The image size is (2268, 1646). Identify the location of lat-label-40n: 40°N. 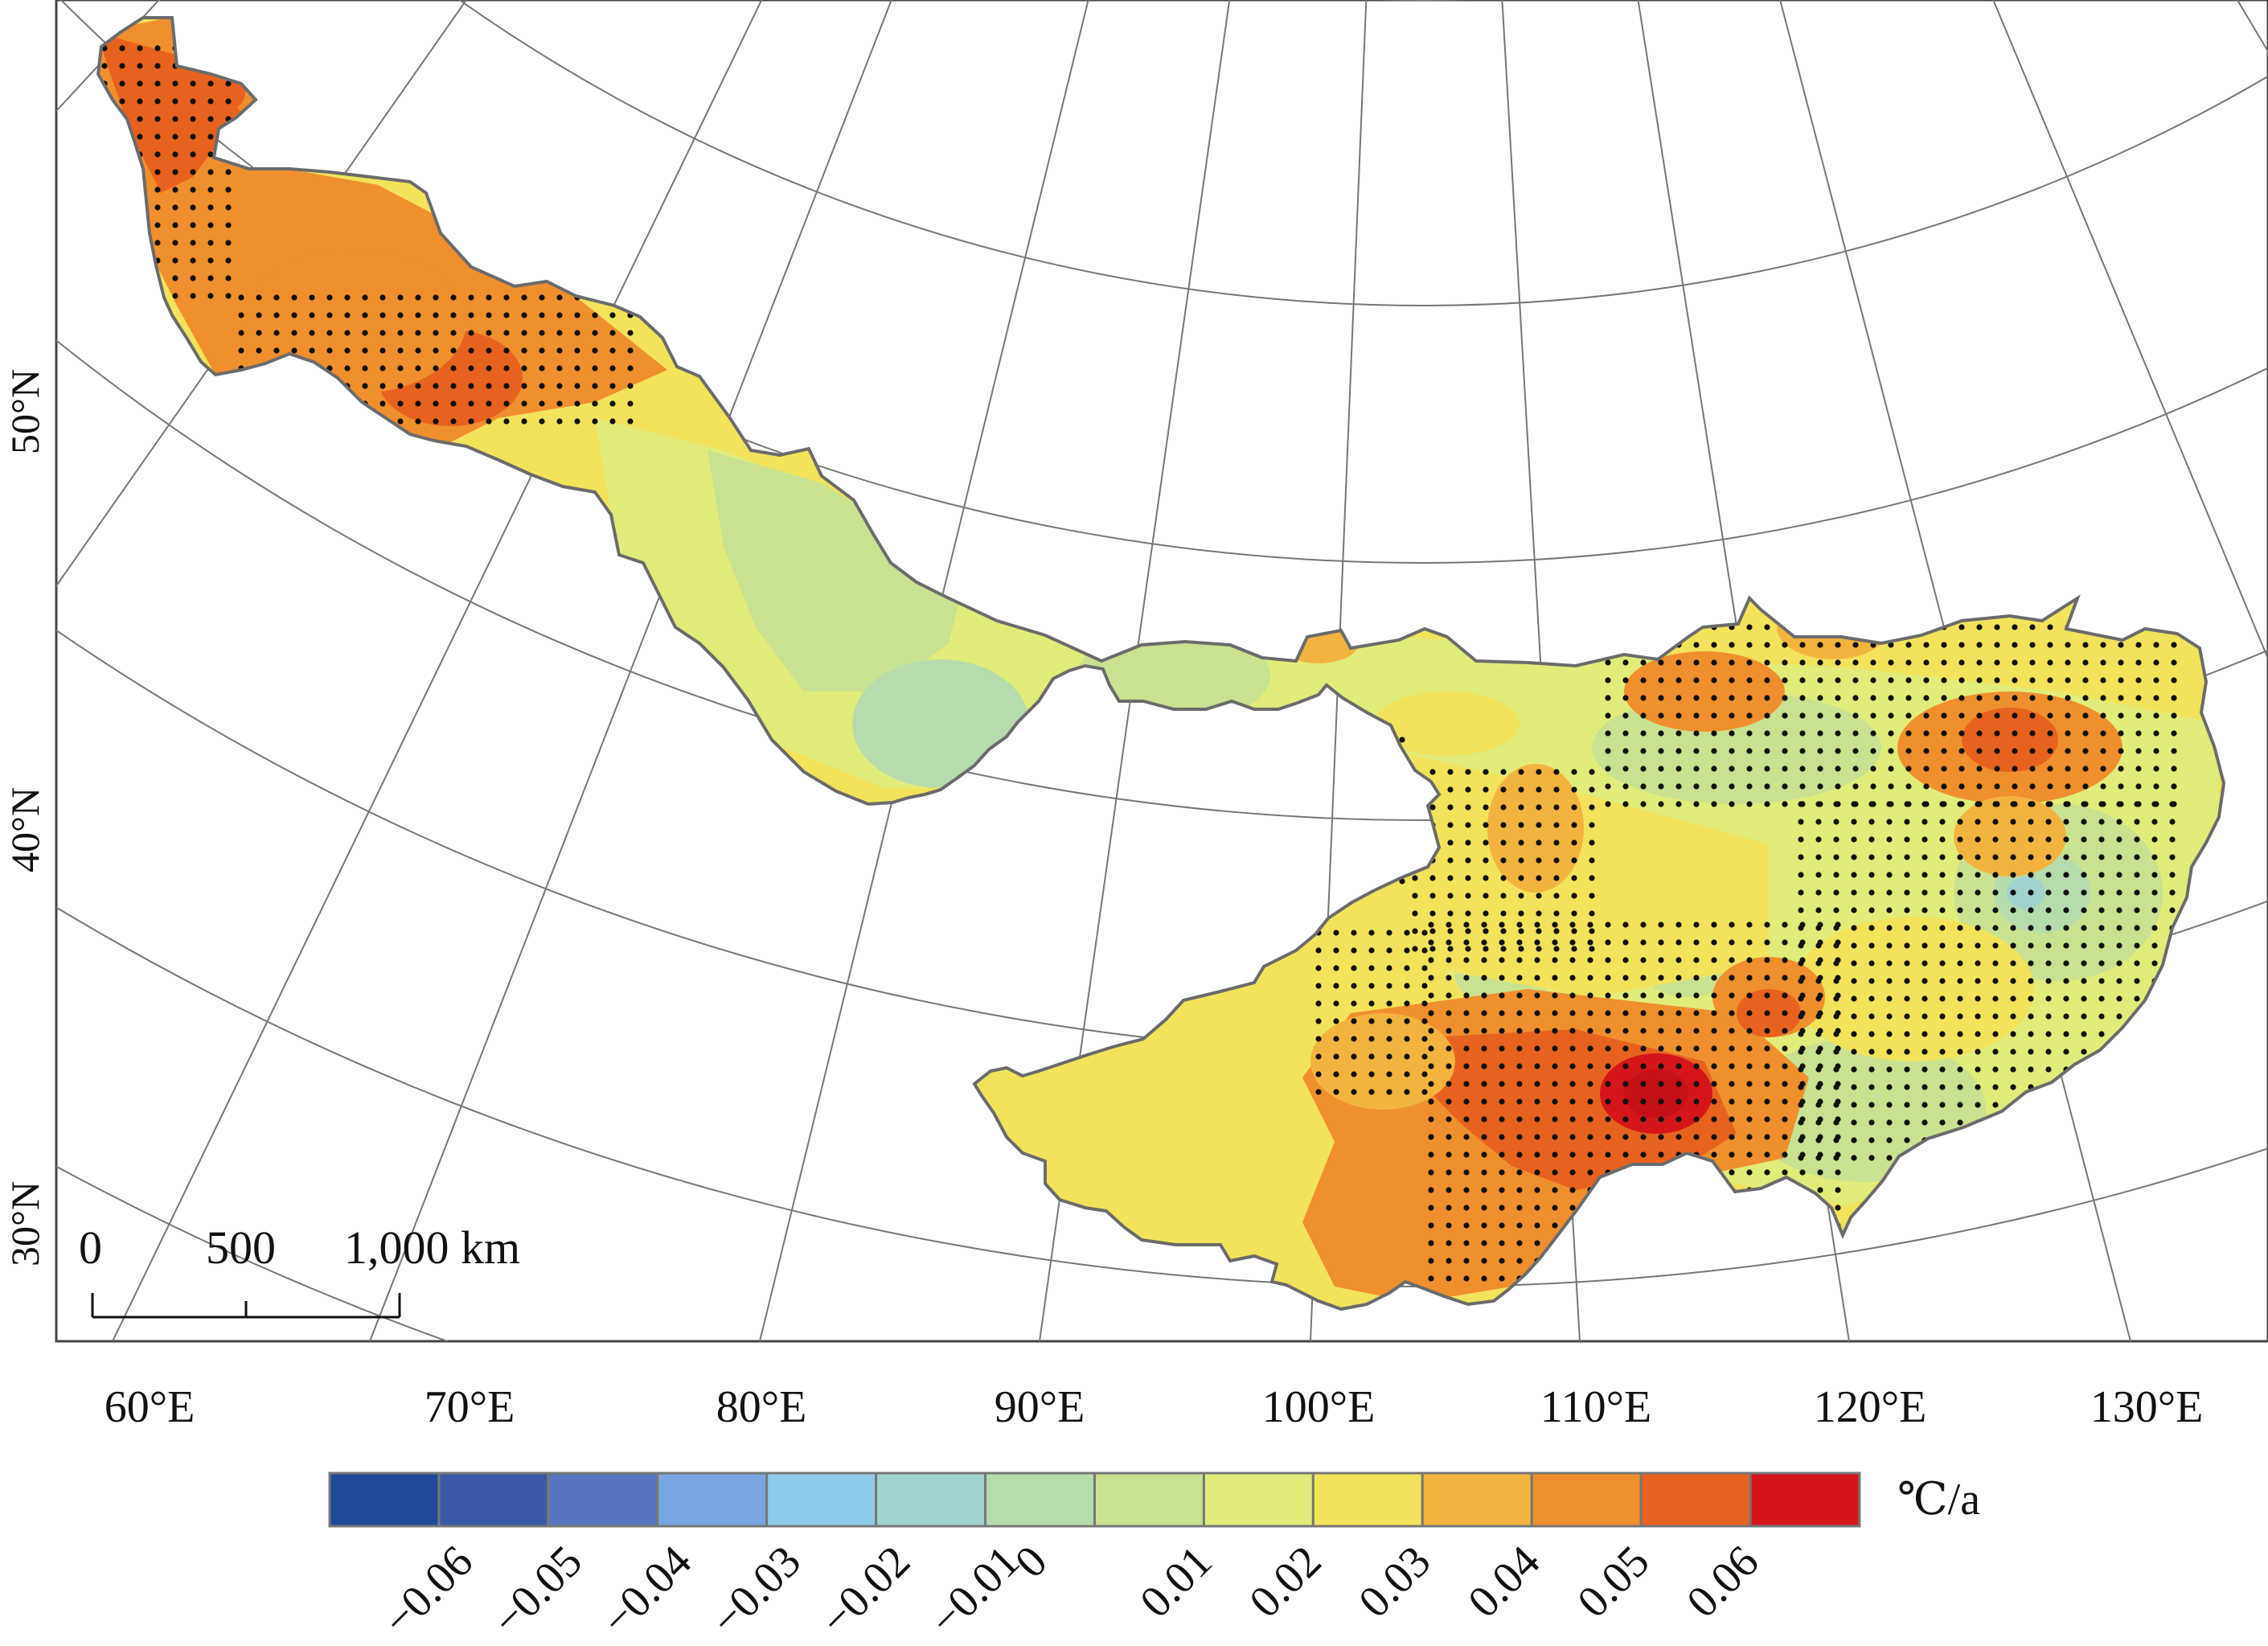
(24, 829).